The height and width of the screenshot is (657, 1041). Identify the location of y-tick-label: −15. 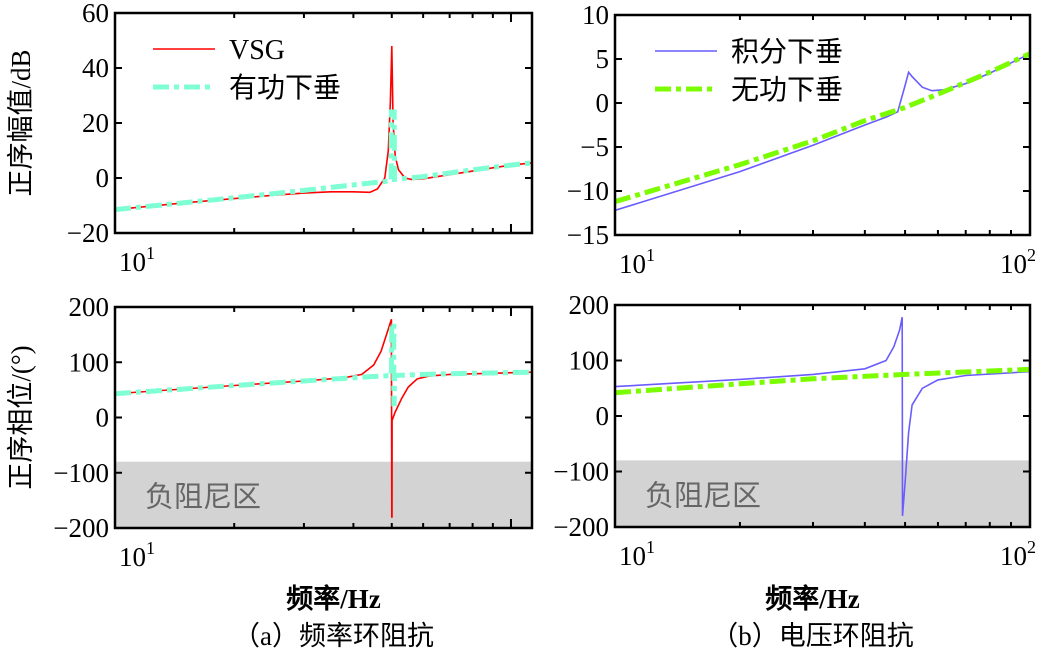
(588, 235).